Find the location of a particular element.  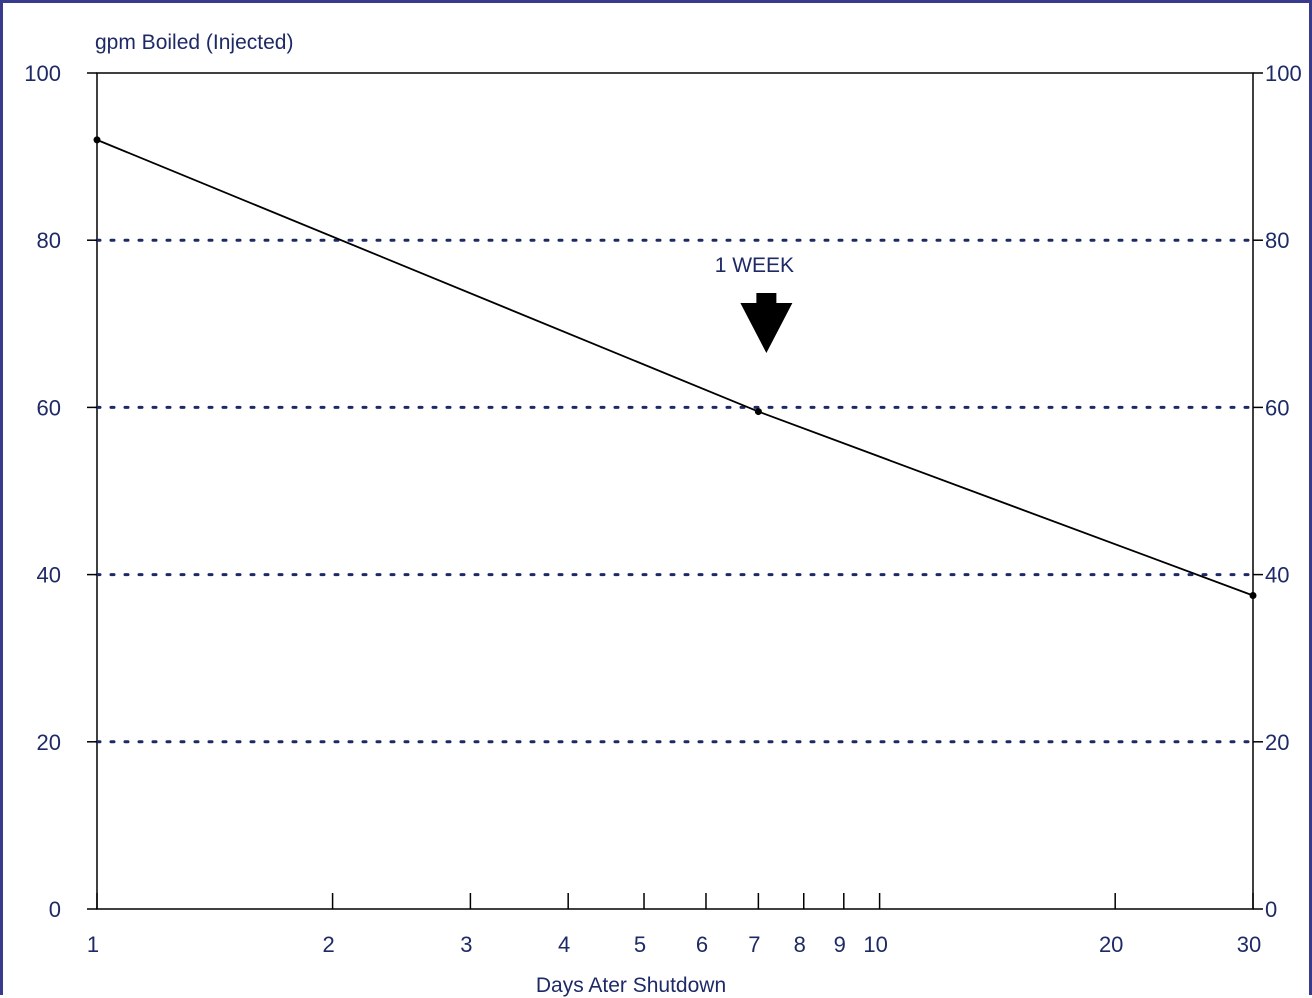

x-tick-label-6: 6 is located at coordinates (702, 944).